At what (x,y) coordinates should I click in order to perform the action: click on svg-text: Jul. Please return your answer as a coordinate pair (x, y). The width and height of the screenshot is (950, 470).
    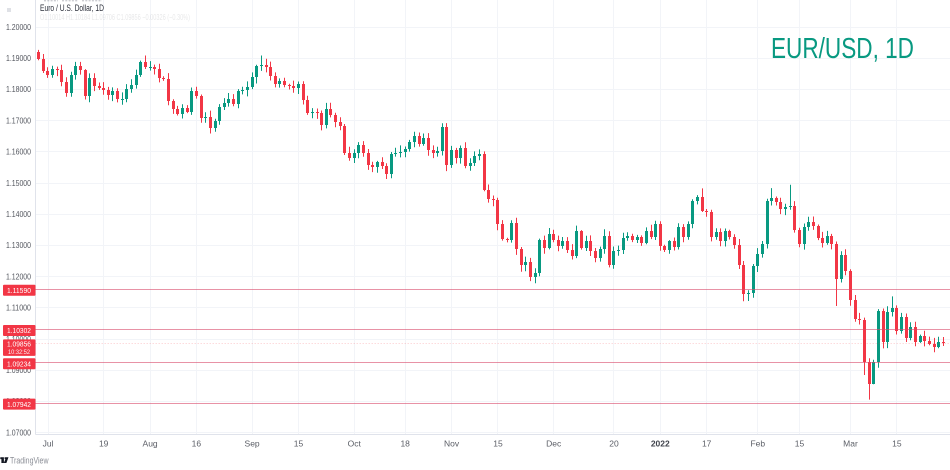
    Looking at the image, I should click on (48, 444).